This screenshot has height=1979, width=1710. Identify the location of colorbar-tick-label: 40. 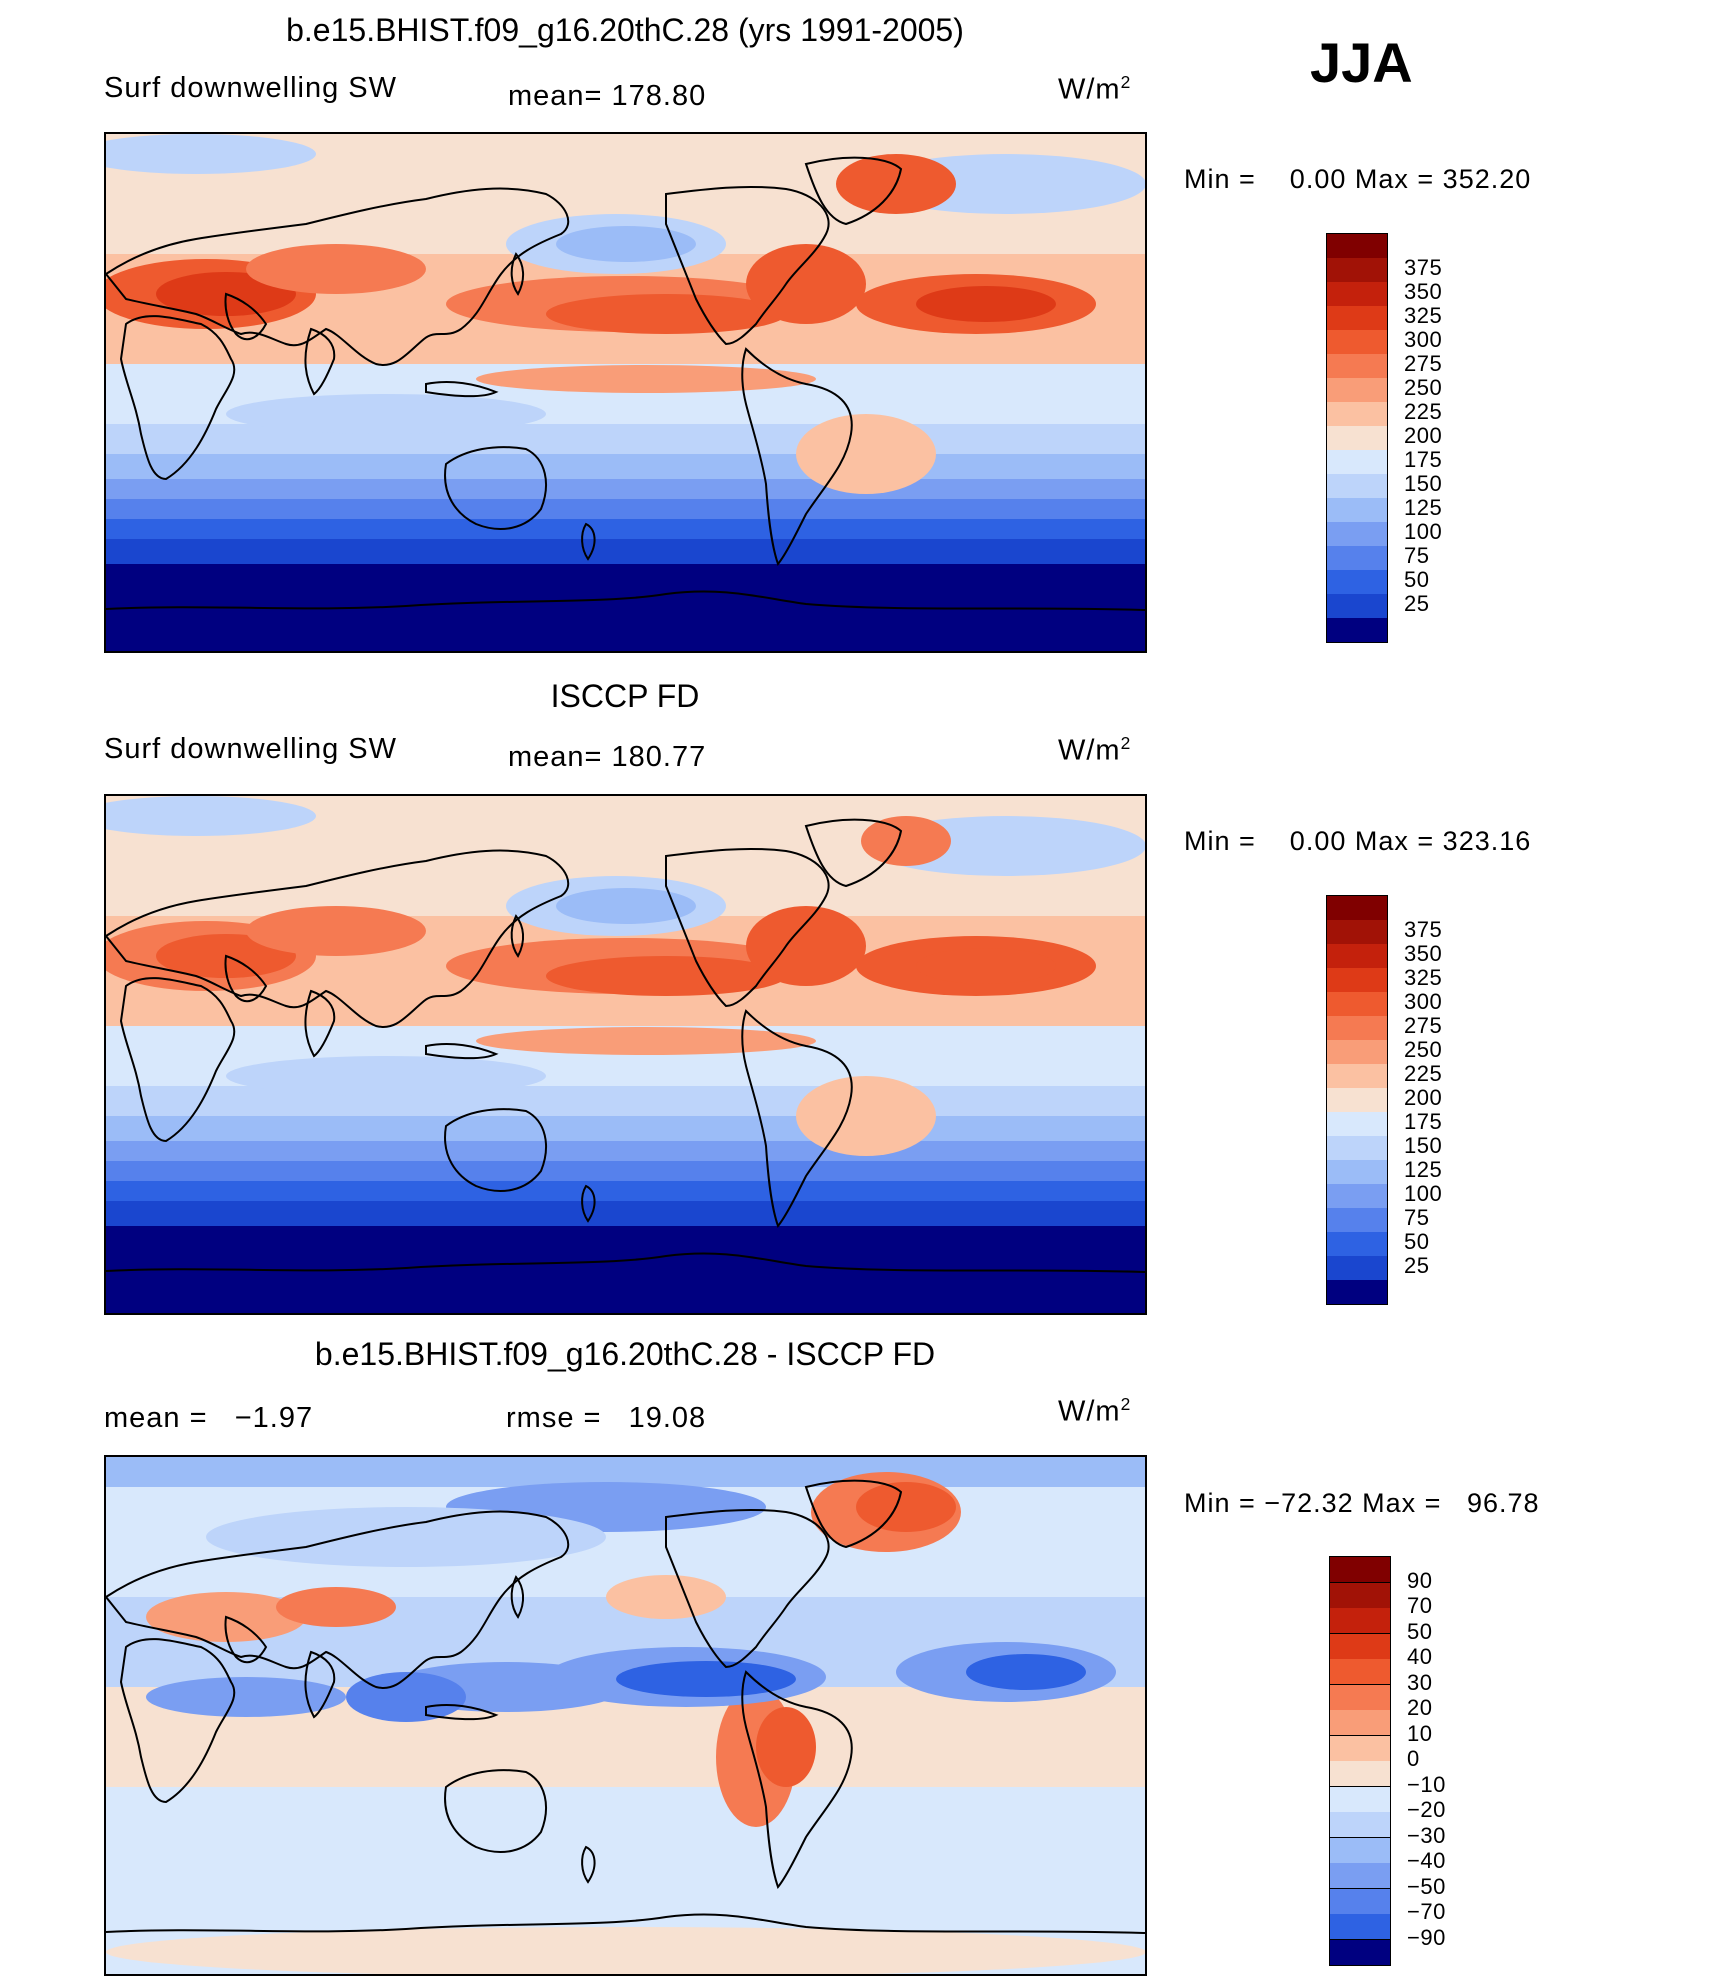
(1420, 1656).